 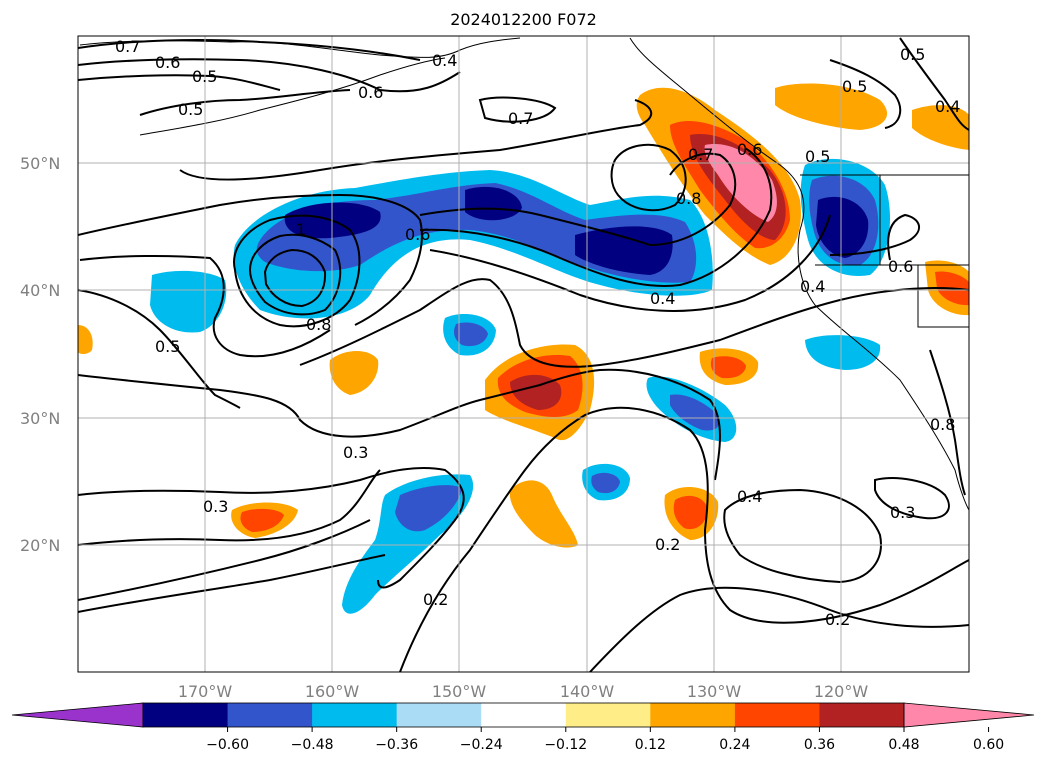 I want to click on lon-label: 140°W, so click(x=587, y=691).